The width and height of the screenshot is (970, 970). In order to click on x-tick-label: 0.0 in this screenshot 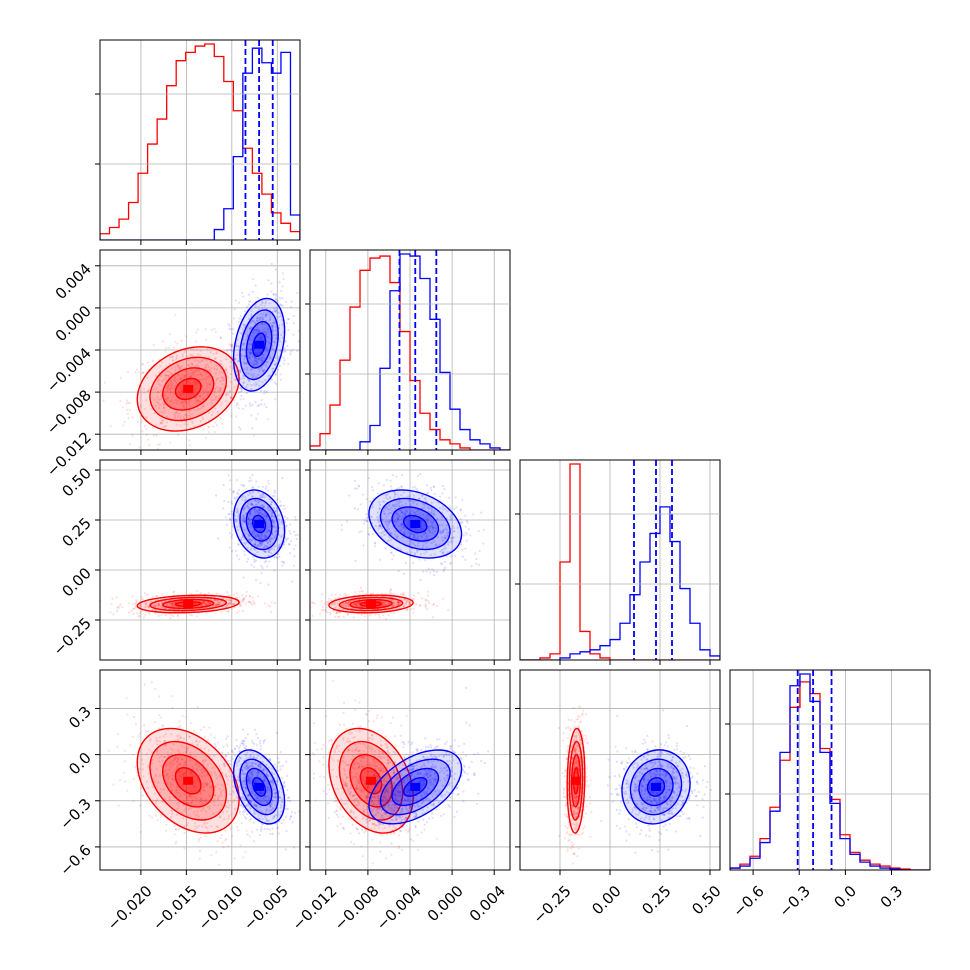, I will do `click(846, 897)`.